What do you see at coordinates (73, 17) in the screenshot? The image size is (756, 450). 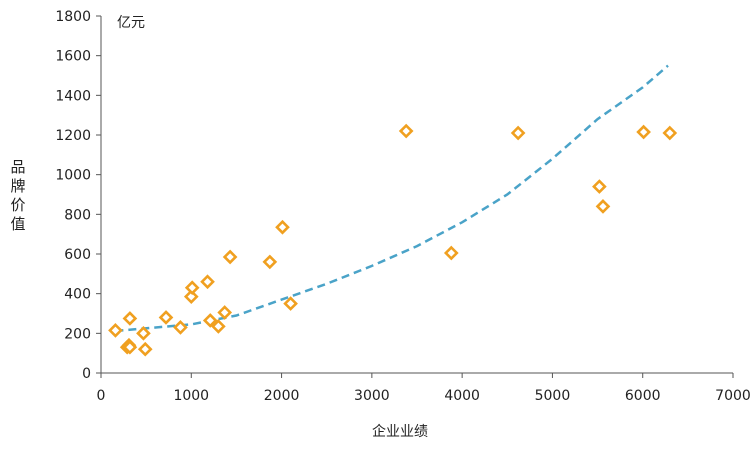 I see `y-tick-label: 1800` at bounding box center [73, 17].